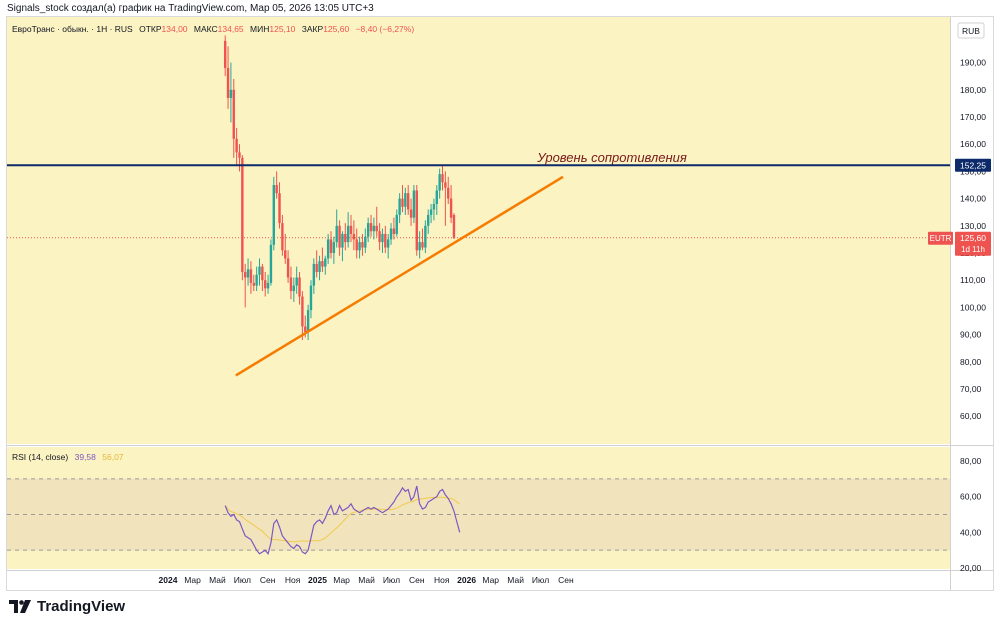 This screenshot has height=630, width=1000. I want to click on rsi-legend: RSI (14, close) 39,58 56,07, so click(68, 457).